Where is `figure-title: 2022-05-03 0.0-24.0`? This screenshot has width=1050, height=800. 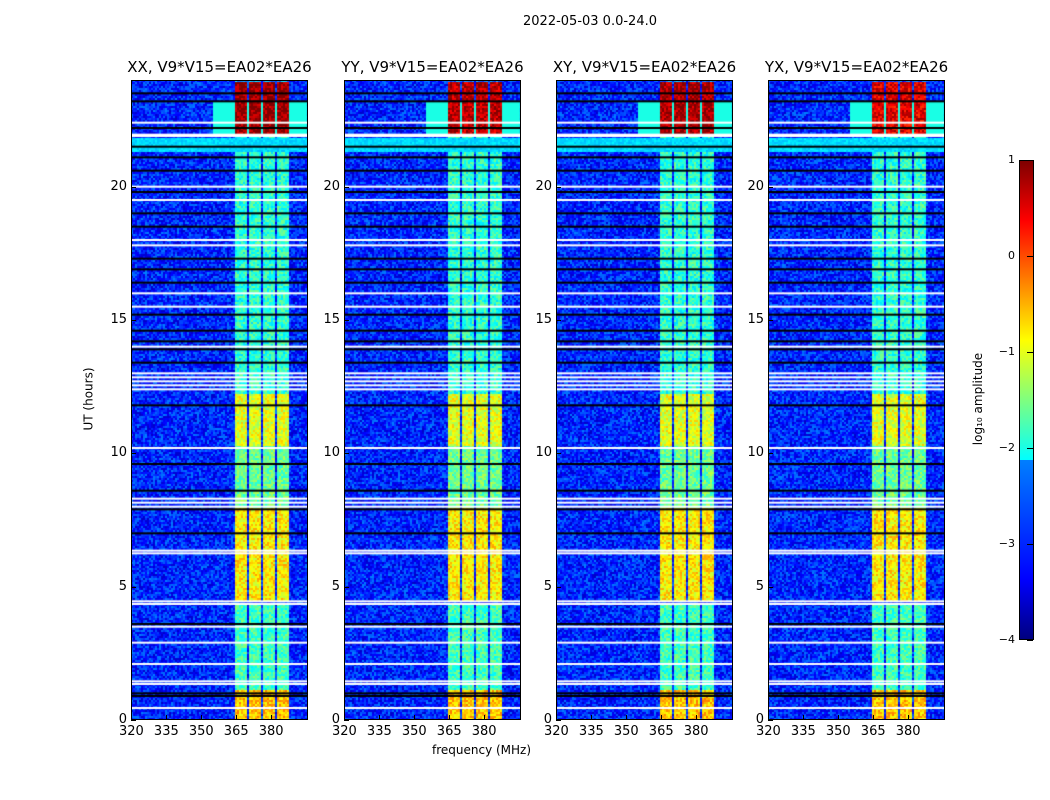 figure-title: 2022-05-03 0.0-24.0 is located at coordinates (590, 21).